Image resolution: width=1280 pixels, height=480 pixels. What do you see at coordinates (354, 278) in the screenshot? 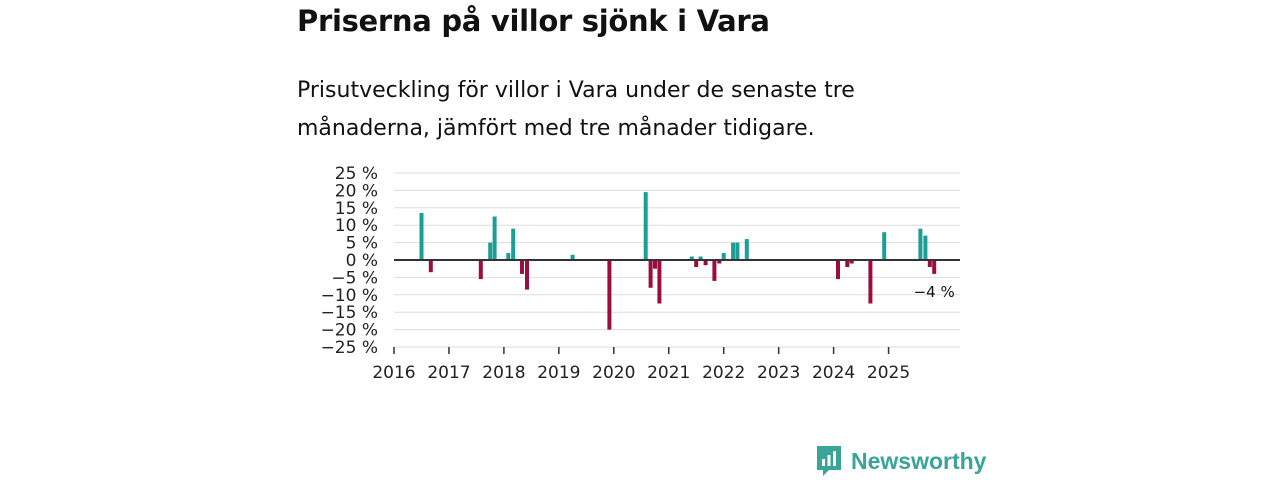
I see `y-tick-label: −5 %` at bounding box center [354, 278].